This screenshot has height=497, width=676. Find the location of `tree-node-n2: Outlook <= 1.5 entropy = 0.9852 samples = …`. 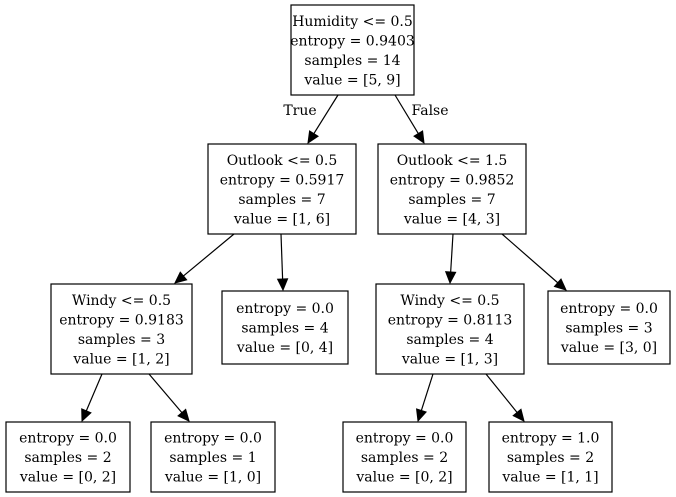

tree-node-n2: Outlook <= 1.5 entropy = 0.9852 samples = … is located at coordinates (452, 189).